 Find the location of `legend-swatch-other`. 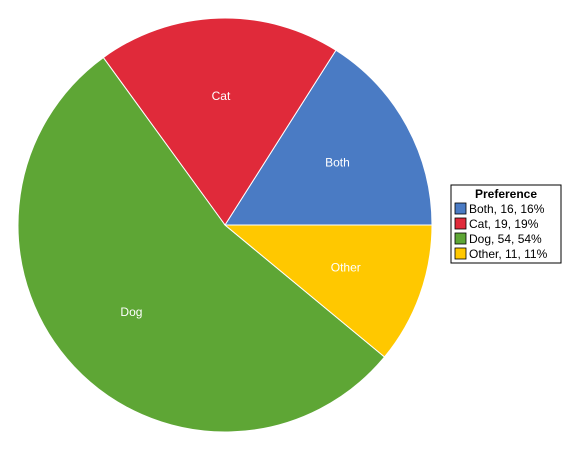

legend-swatch-other is located at coordinates (460, 253).